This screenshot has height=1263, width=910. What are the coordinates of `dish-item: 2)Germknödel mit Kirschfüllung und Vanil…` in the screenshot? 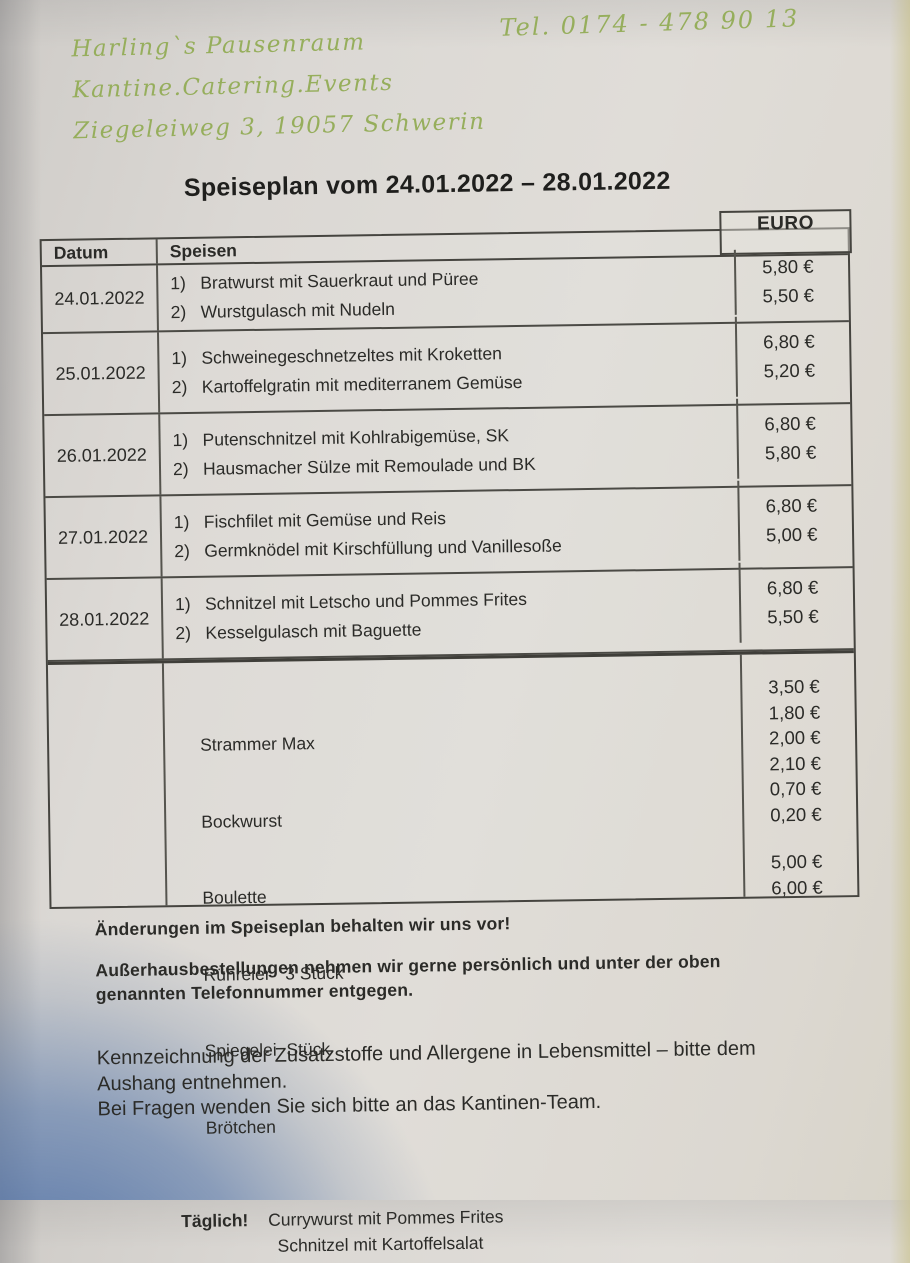 It's located at (456, 546).